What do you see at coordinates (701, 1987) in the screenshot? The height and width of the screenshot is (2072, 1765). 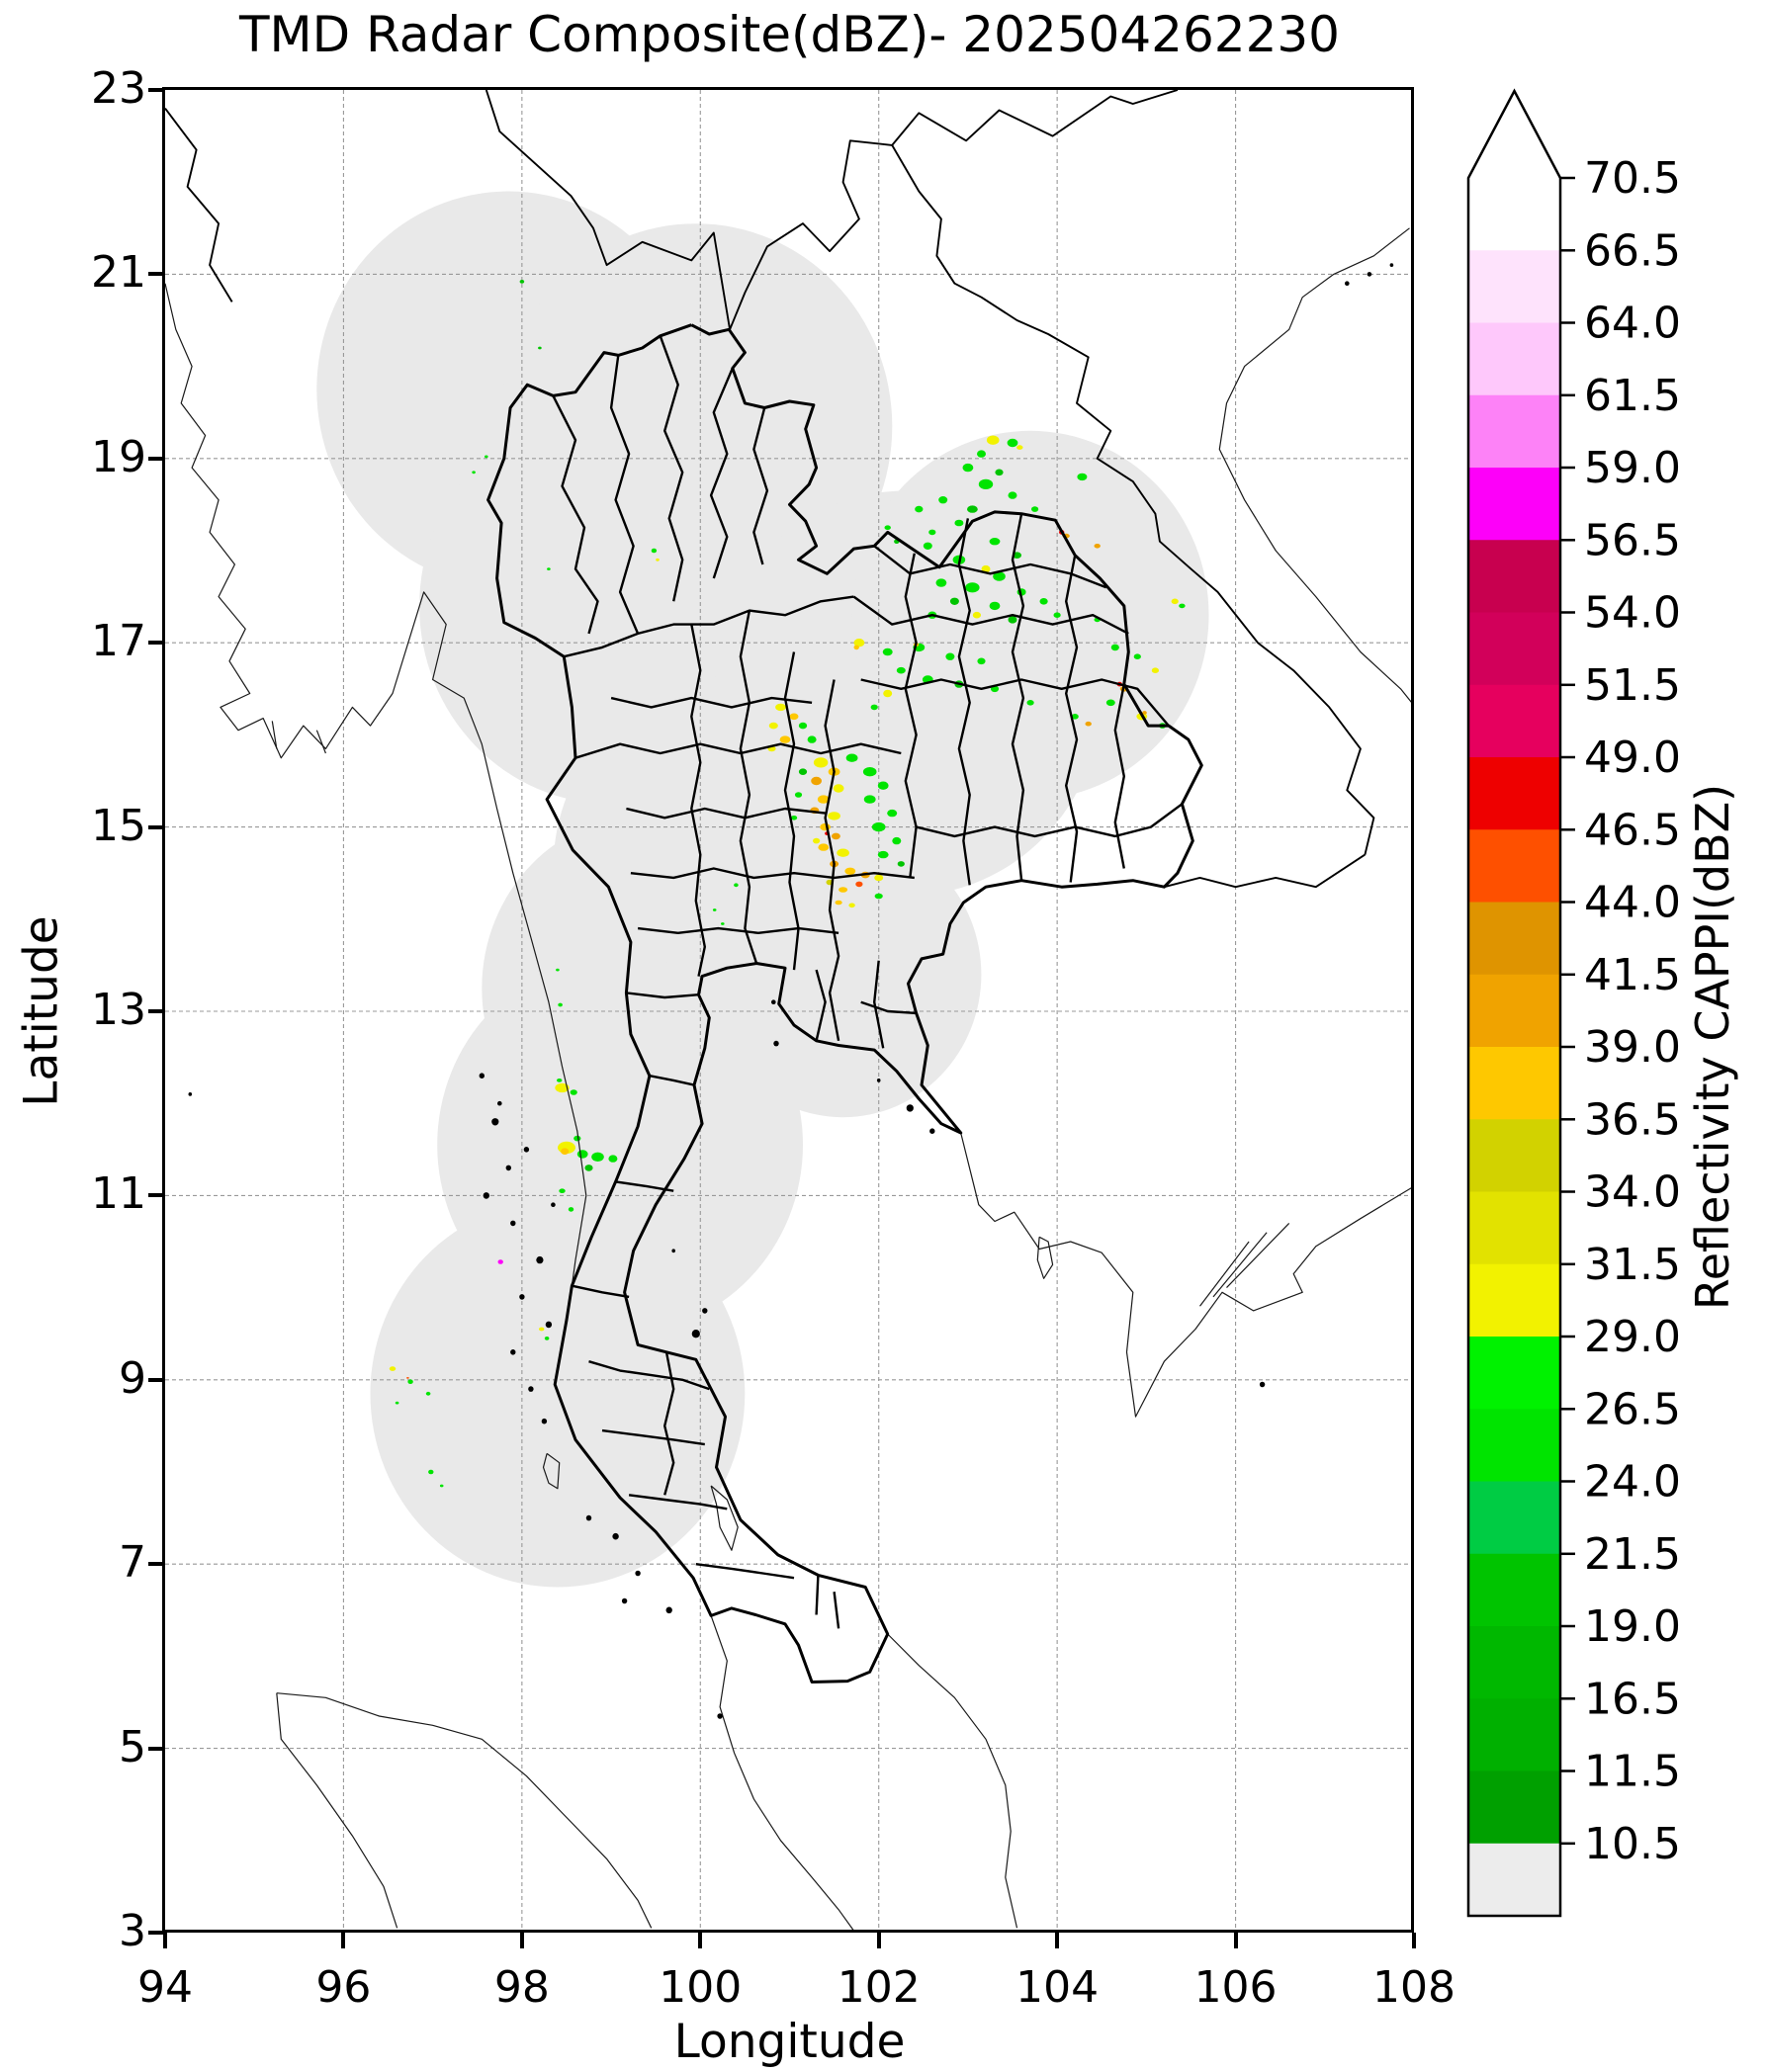 I see `x-tick-label: 100` at bounding box center [701, 1987].